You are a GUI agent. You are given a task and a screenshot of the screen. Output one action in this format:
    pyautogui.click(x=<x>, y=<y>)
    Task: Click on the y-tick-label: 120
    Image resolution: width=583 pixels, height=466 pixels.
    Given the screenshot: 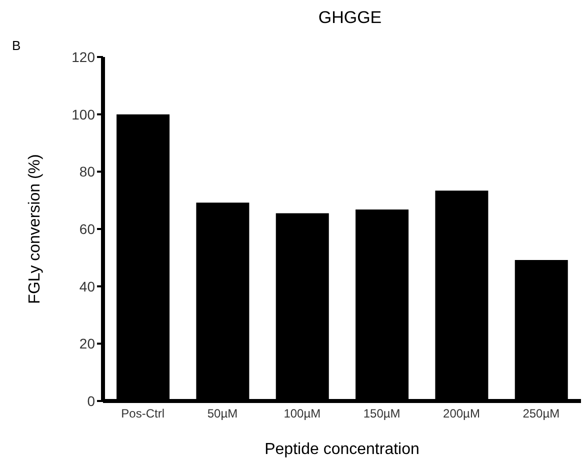 What is the action you would take?
    pyautogui.click(x=84, y=56)
    